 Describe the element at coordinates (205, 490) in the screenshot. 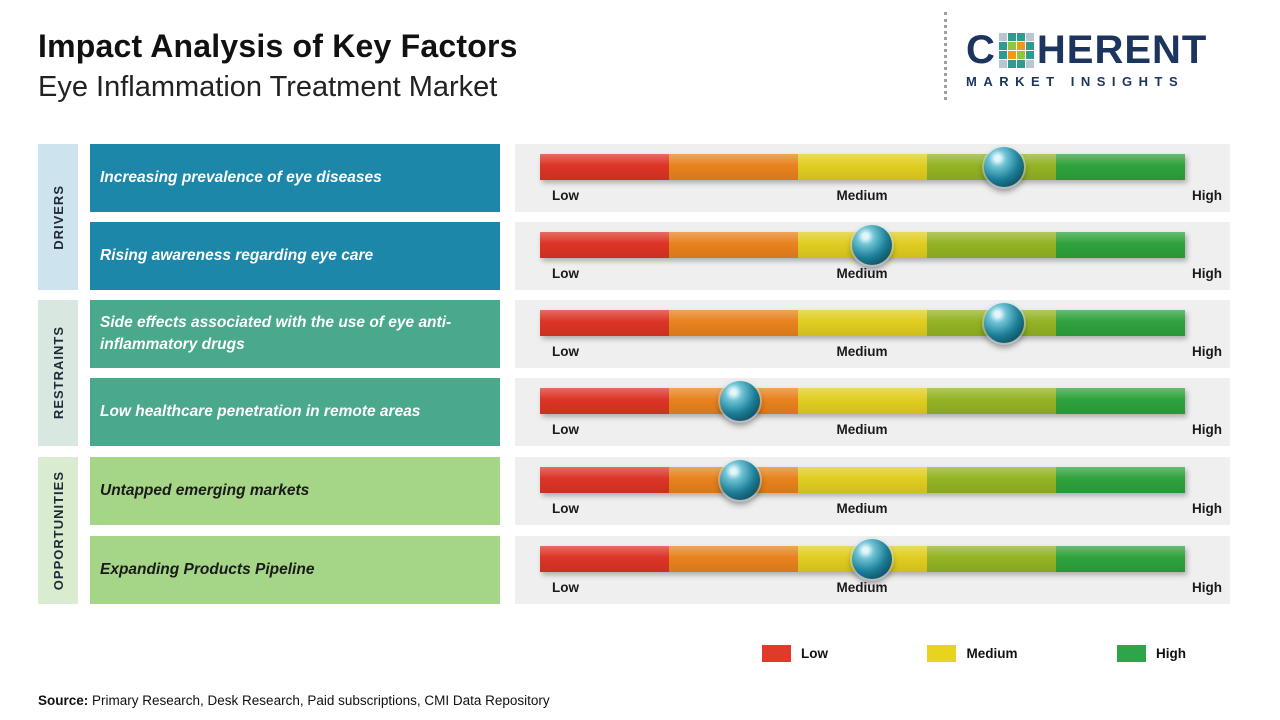

I see `factor-text: Untapped emerging markets` at that location.